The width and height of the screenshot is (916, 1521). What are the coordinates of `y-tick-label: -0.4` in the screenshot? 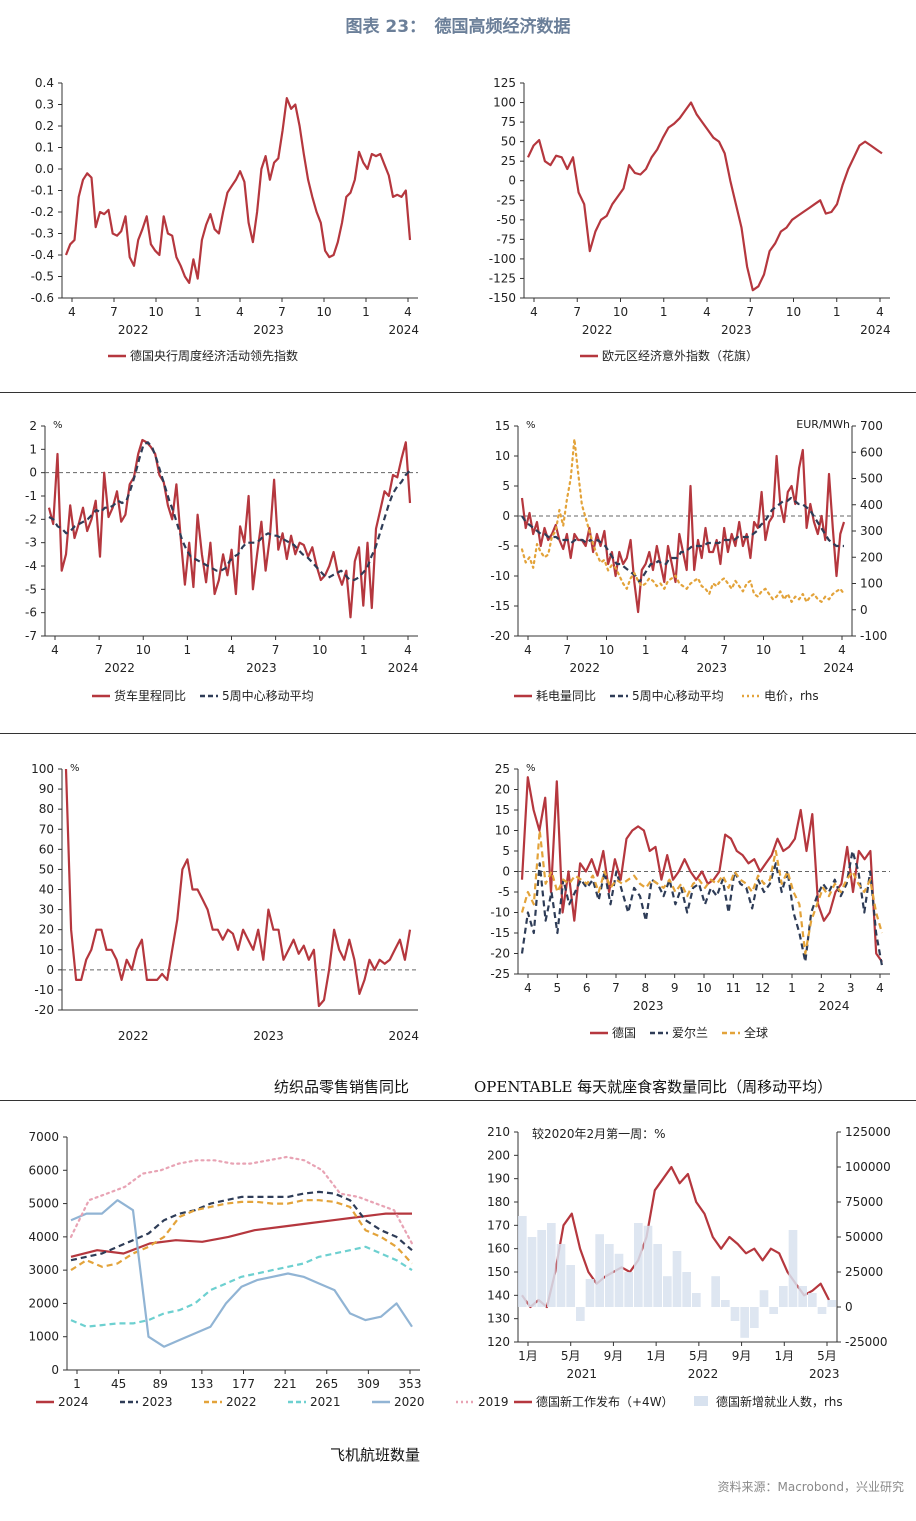 It's located at (42, 255).